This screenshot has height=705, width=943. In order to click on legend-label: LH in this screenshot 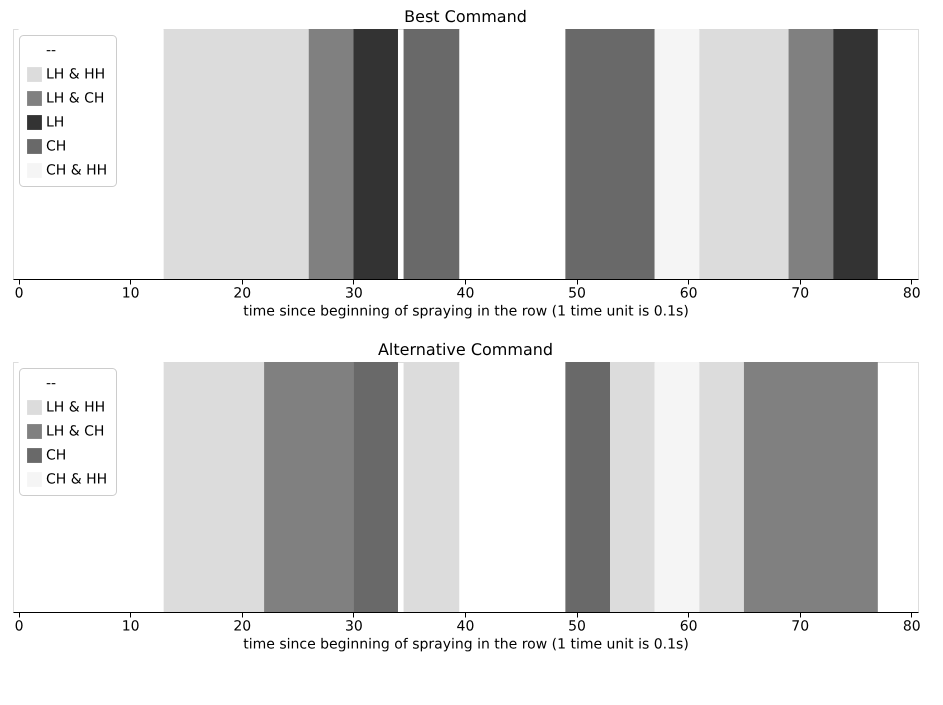, I will do `click(55, 122)`.